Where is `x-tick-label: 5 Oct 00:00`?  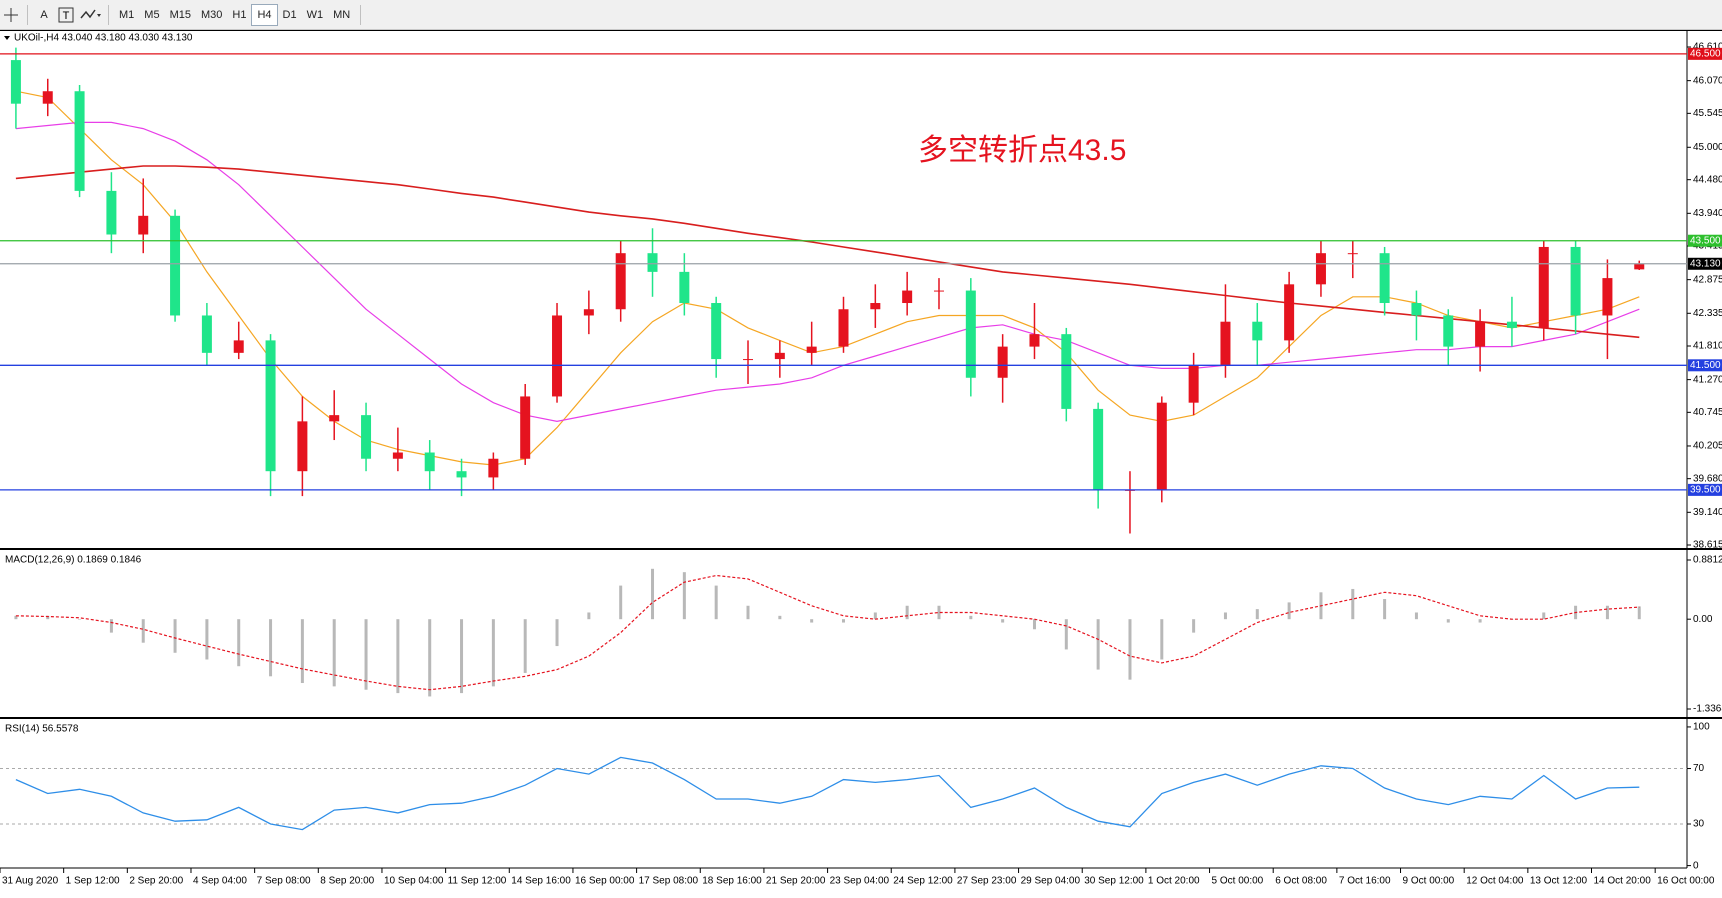
x-tick-label: 5 Oct 00:00 is located at coordinates (1238, 881).